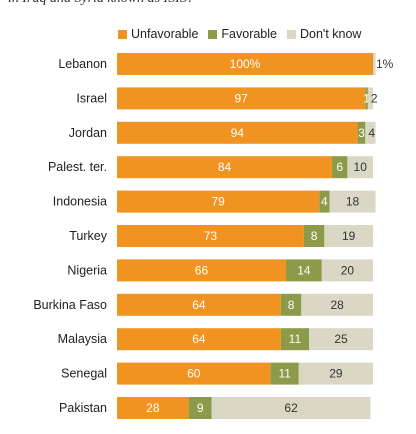 The image size is (416, 434). I want to click on bar-favorable-turkey, so click(314, 236).